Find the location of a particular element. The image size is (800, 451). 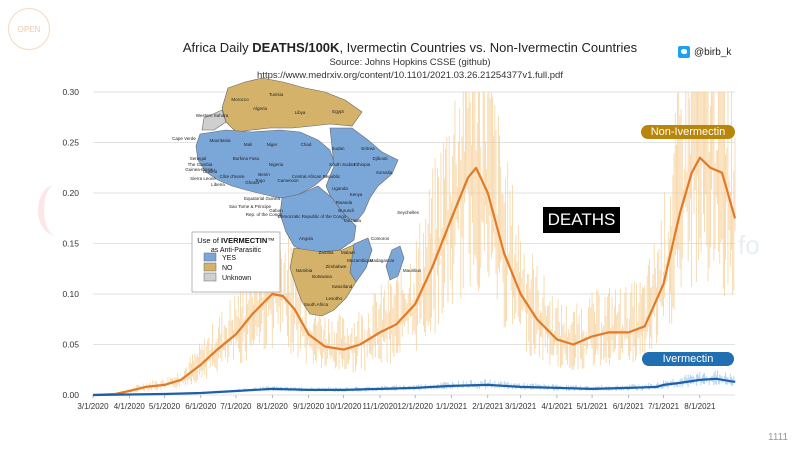

twitter-handle: @birb_k is located at coordinates (704, 52).